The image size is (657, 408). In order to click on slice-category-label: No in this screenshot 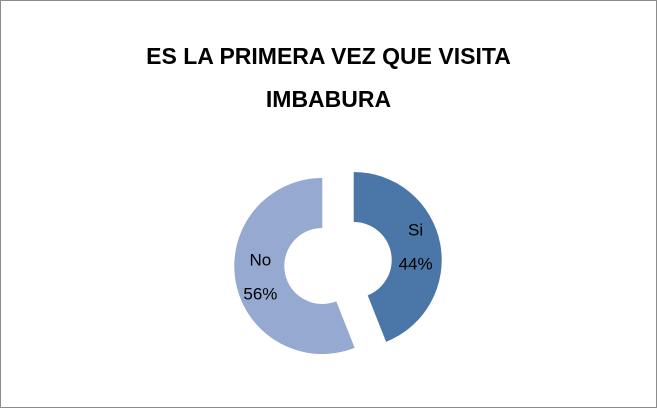, I will do `click(261, 259)`.